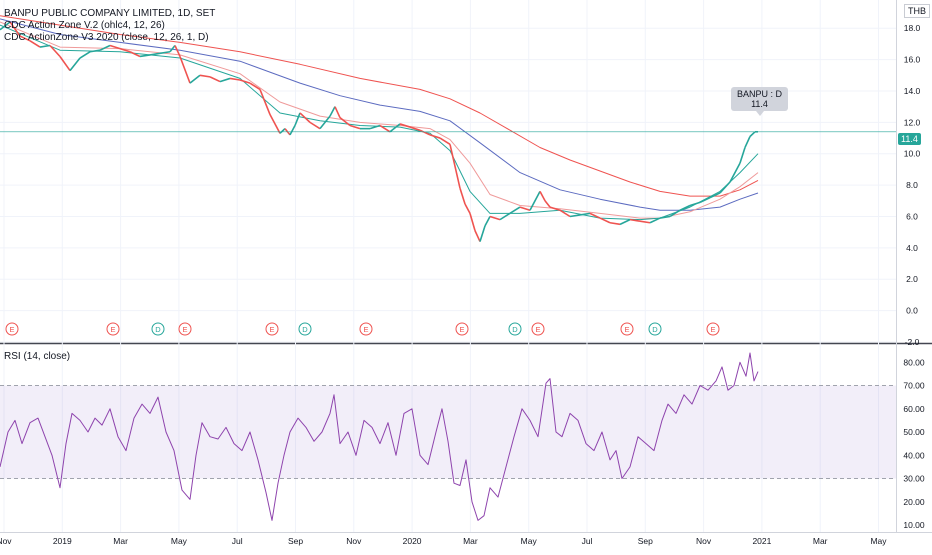  Describe the element at coordinates (914, 479) in the screenshot. I see `rsi-tick-label: 30.00` at that location.